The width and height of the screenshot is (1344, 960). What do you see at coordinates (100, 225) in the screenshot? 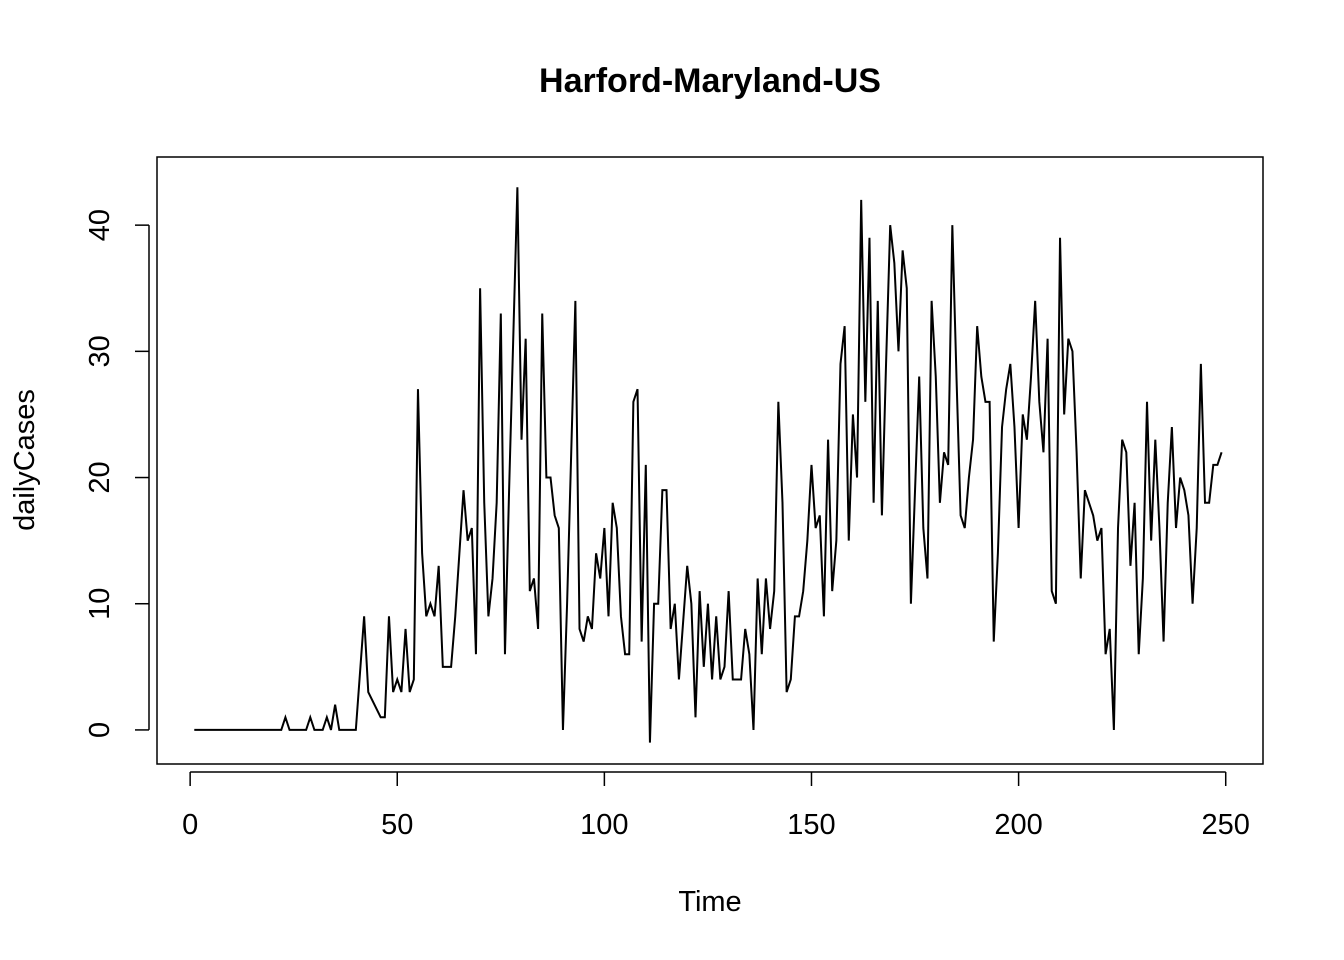
I see `y-tick-label: 40` at bounding box center [100, 225].